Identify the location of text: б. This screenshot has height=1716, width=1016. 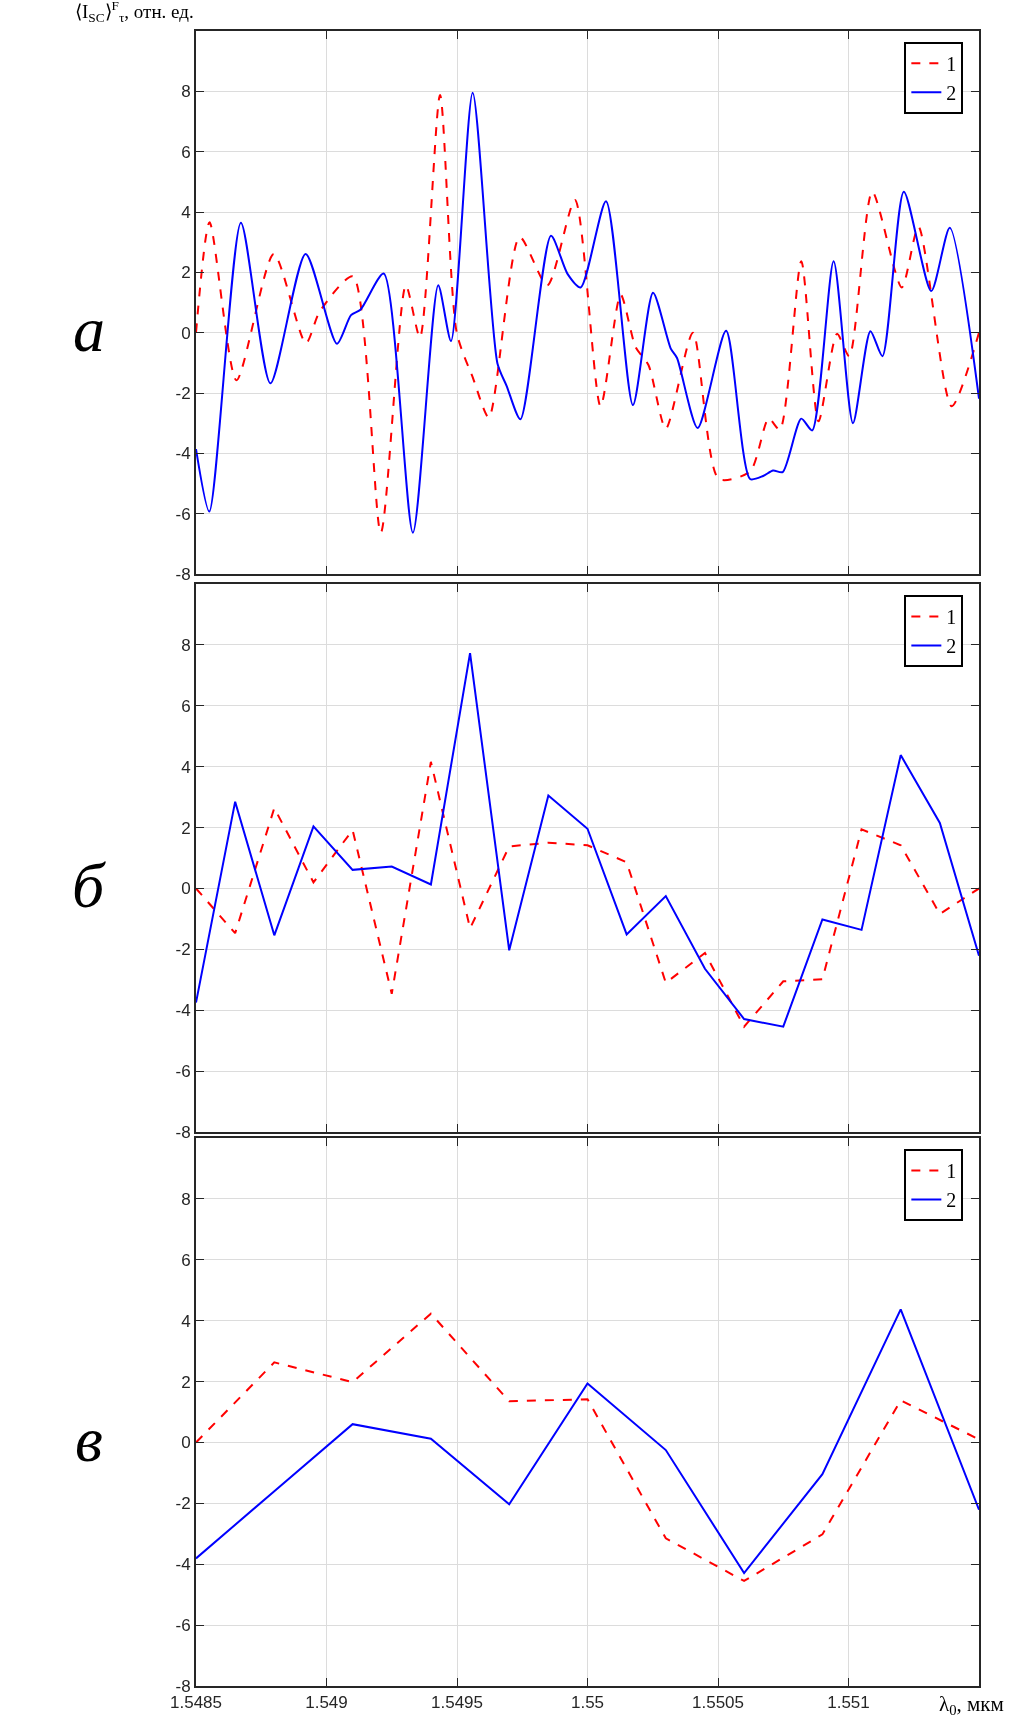
(89, 885).